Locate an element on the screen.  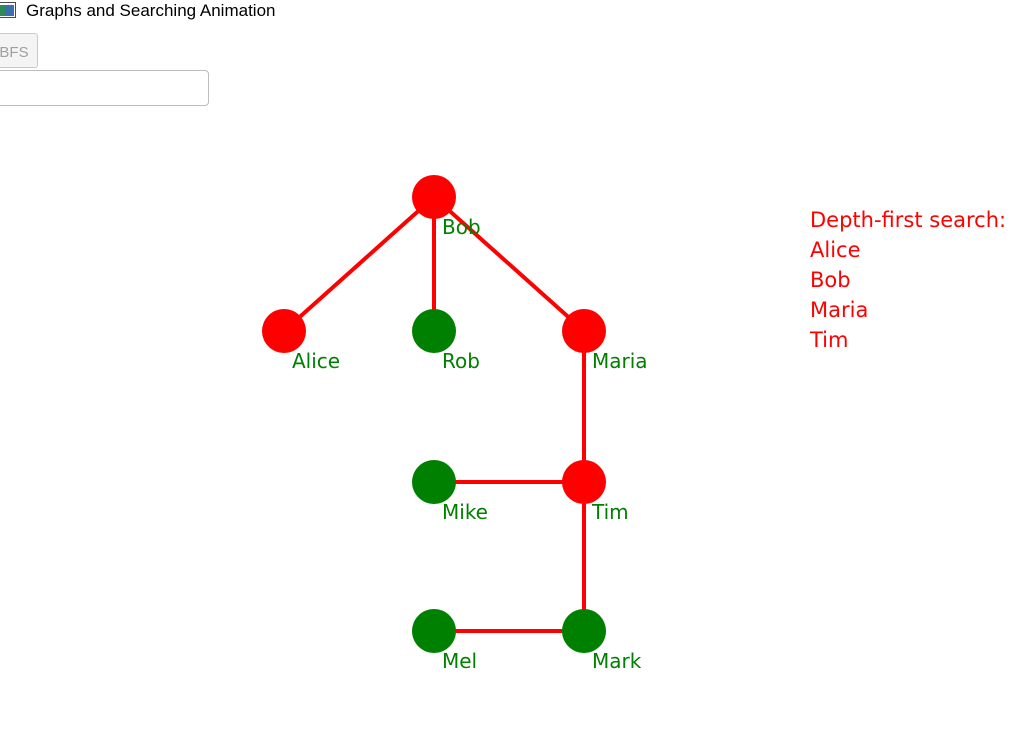
node-label-mark: Mark is located at coordinates (617, 661).